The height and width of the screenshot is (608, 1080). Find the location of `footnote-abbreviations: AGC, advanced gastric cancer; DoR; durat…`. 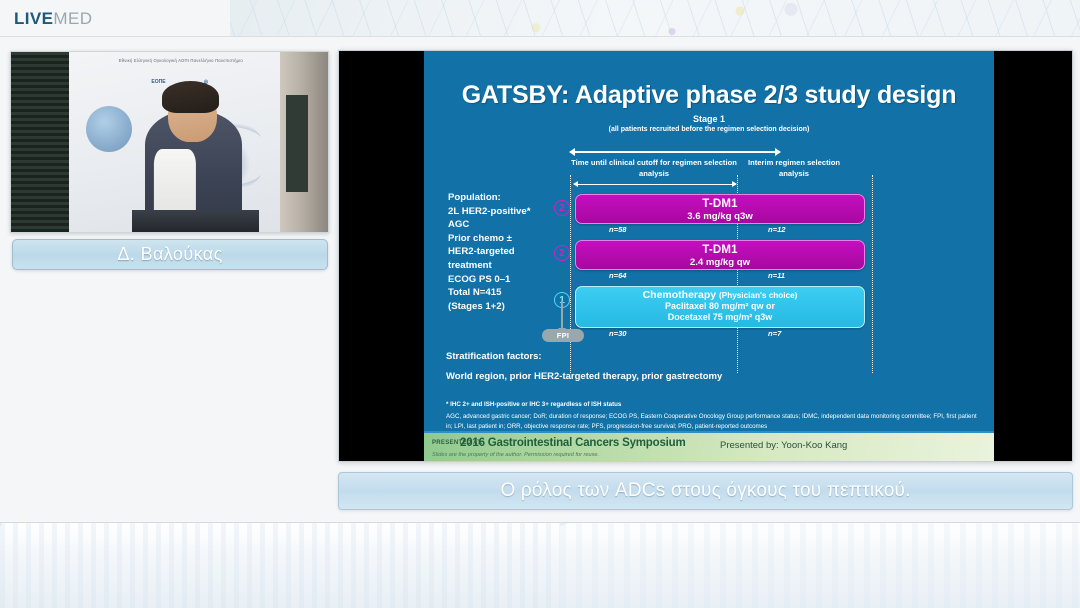

footnote-abbreviations: AGC, advanced gastric cancer; DoR; durat… is located at coordinates (711, 421).